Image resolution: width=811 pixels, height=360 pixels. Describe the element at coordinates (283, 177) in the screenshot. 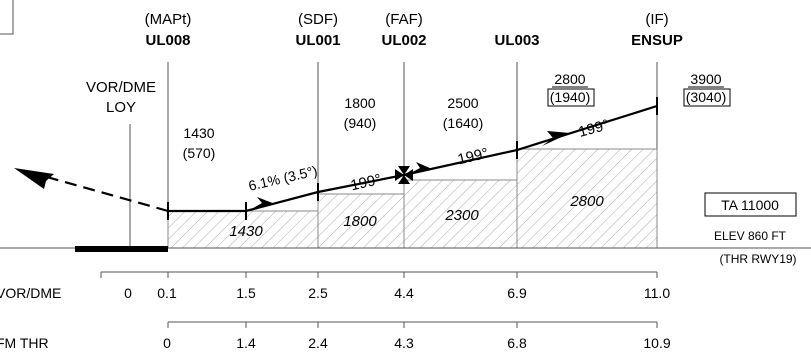

I see `descent-gradient-label: 6.1% (3.5°)` at that location.